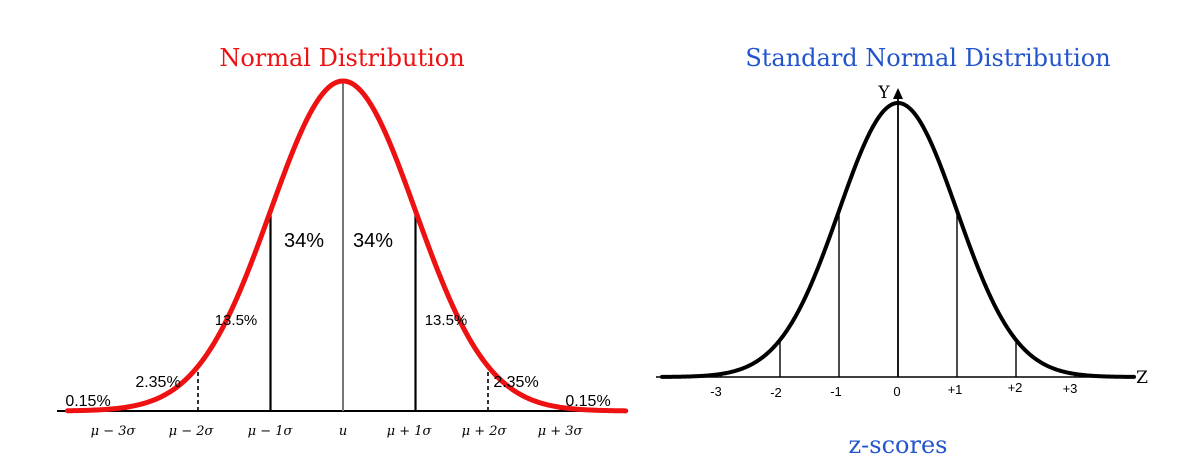 Image resolution: width=1197 pixels, height=476 pixels. Describe the element at coordinates (485, 431) in the screenshot. I see `tick-mu-plus-2sigma: μ + 2σ` at that location.